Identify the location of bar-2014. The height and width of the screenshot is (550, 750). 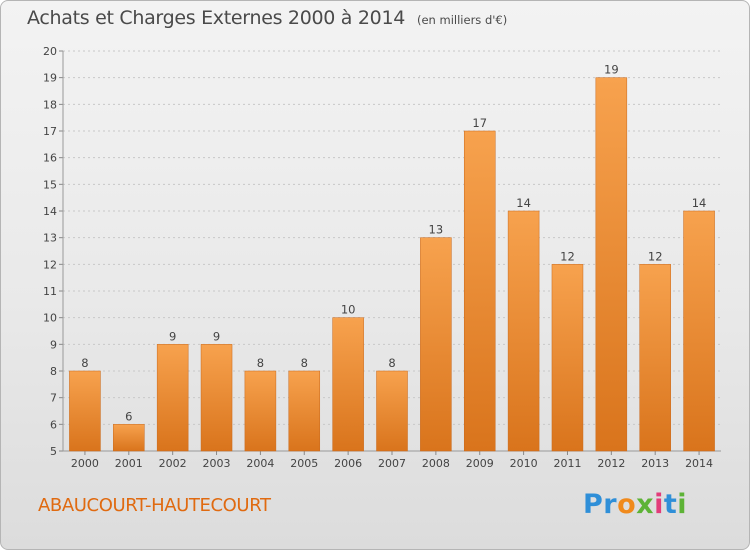
(699, 331).